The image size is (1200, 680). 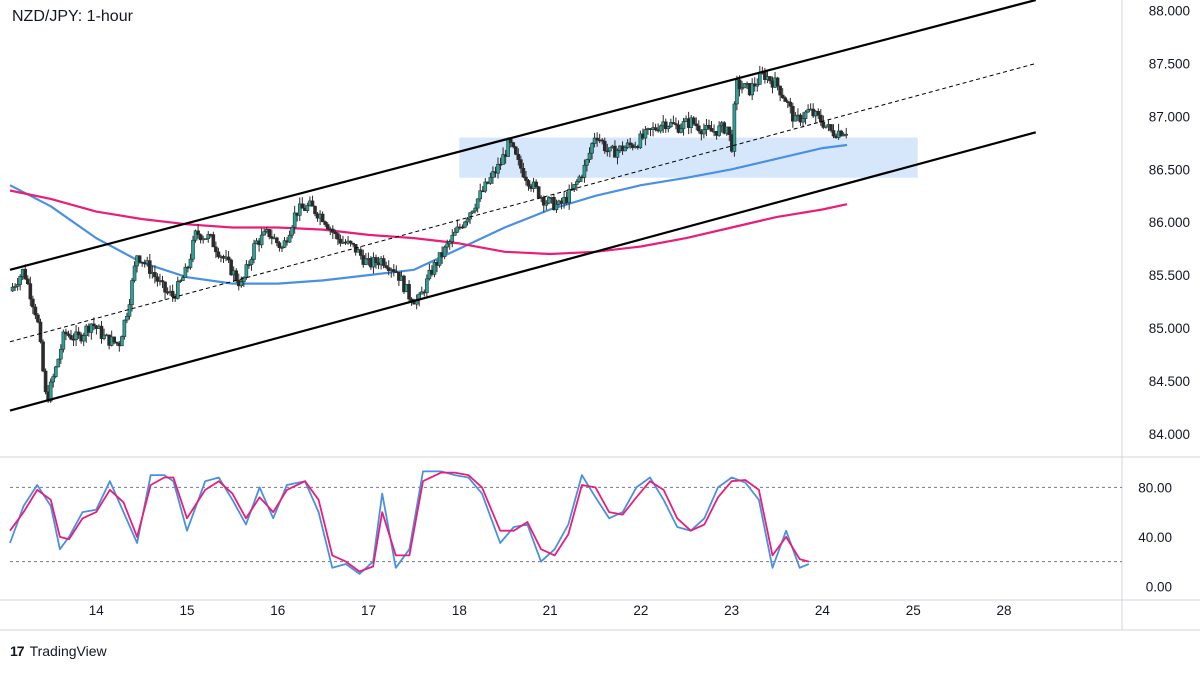 I want to click on tradingview-footer: 17 TradingView, so click(x=58, y=651).